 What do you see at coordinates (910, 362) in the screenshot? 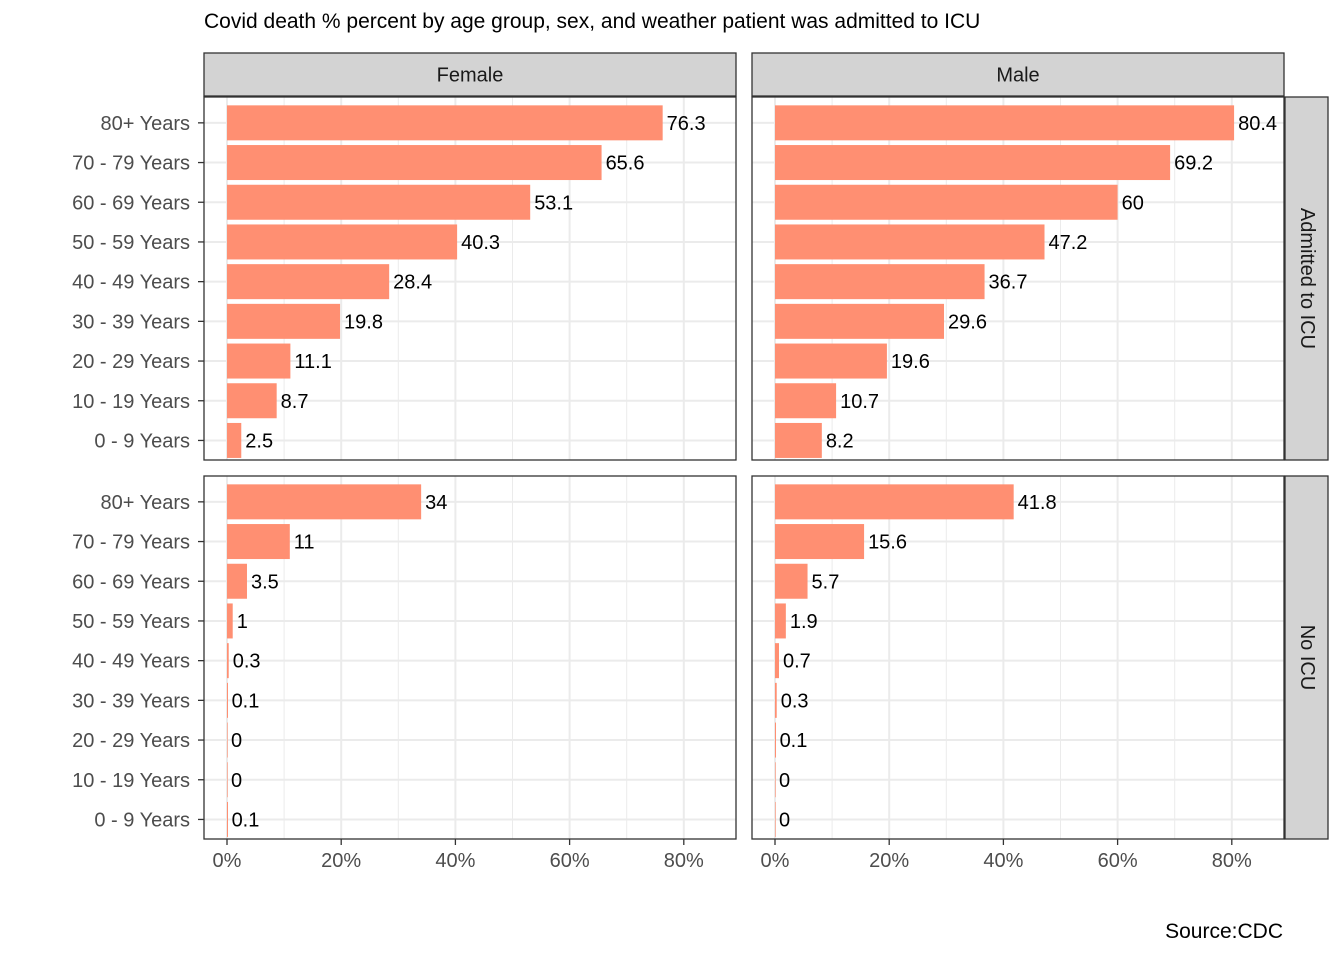
I see `data-label: 19.6` at bounding box center [910, 362].